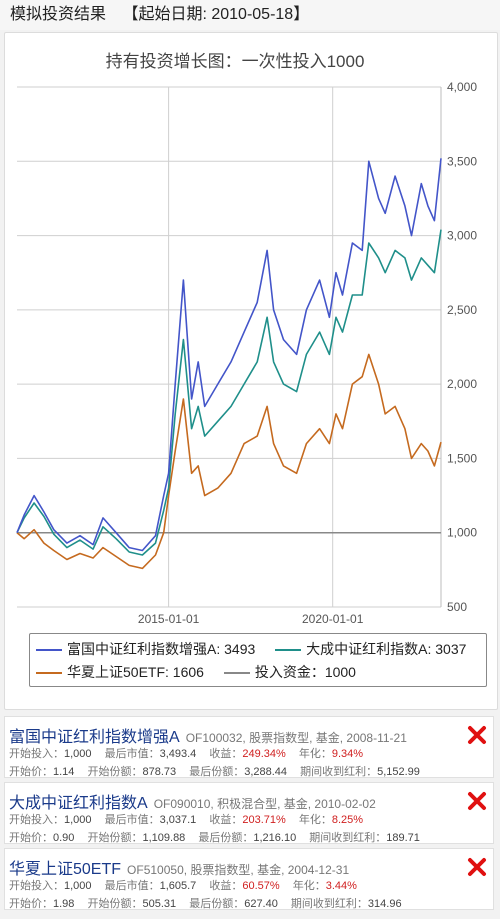  Describe the element at coordinates (462, 458) in the screenshot. I see `y-tick-label: 1,500` at that location.